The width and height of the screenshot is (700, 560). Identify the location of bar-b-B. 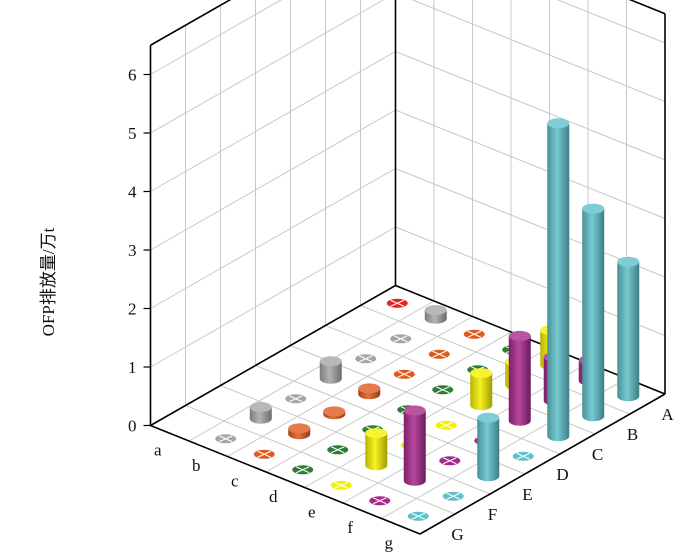
(401, 339).